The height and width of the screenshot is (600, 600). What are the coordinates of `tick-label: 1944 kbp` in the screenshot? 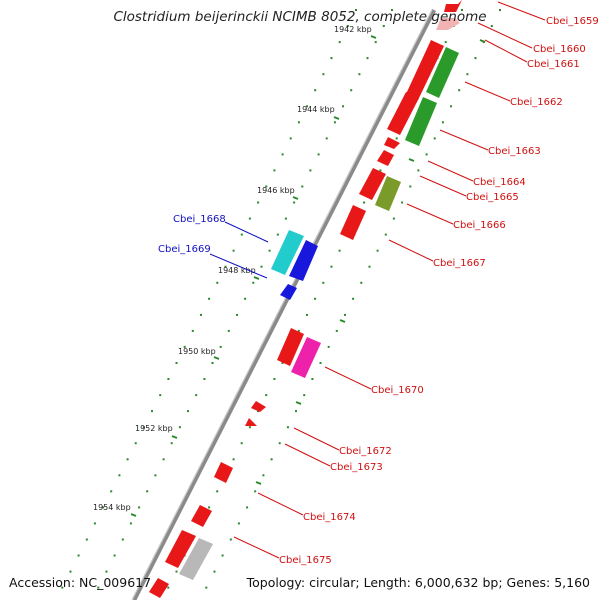 It's located at (316, 109).